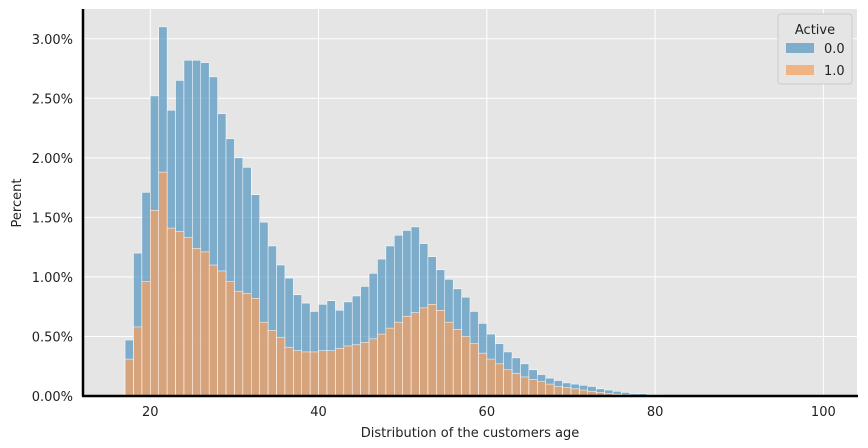 The image size is (868, 448). I want to click on y-axis-label: Percent, so click(17, 203).